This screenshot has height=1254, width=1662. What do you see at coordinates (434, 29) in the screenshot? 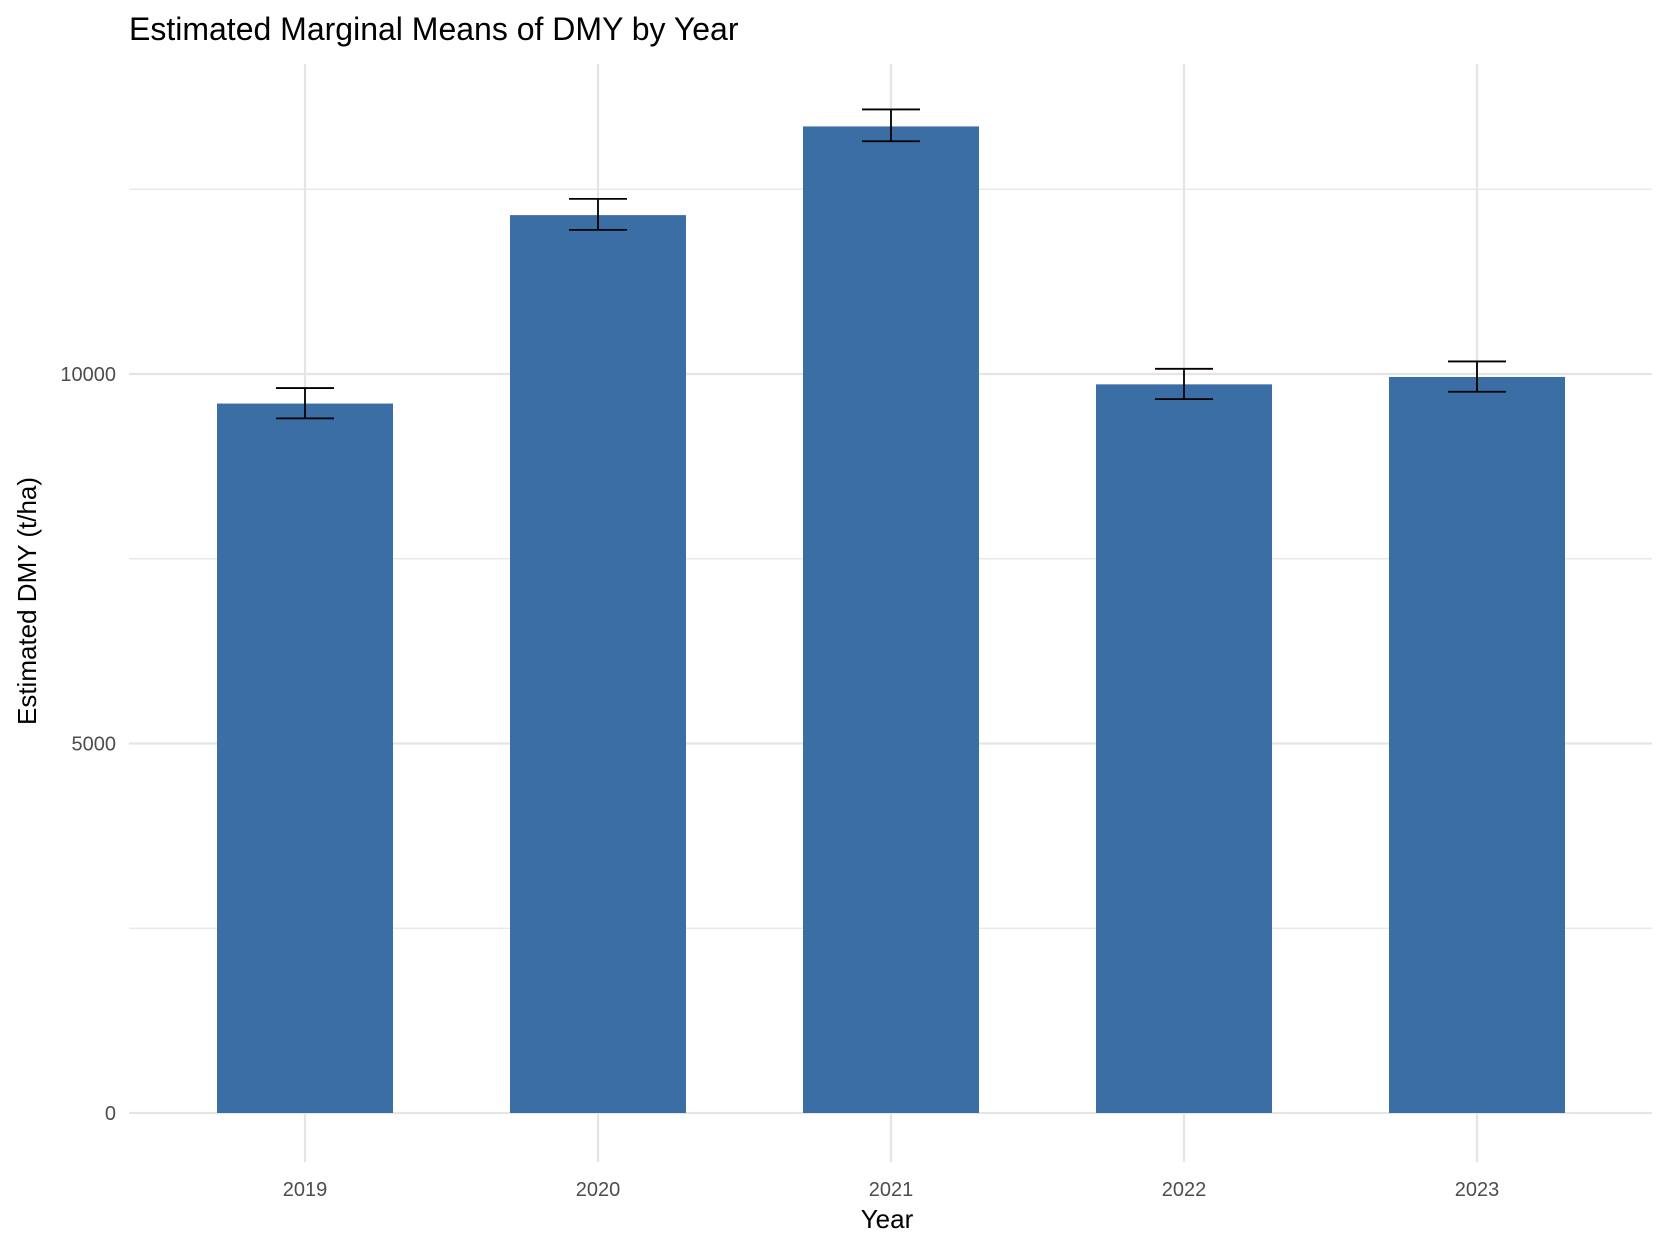
I see `chart-title: Estimated Marginal Means of DMY by Year` at bounding box center [434, 29].